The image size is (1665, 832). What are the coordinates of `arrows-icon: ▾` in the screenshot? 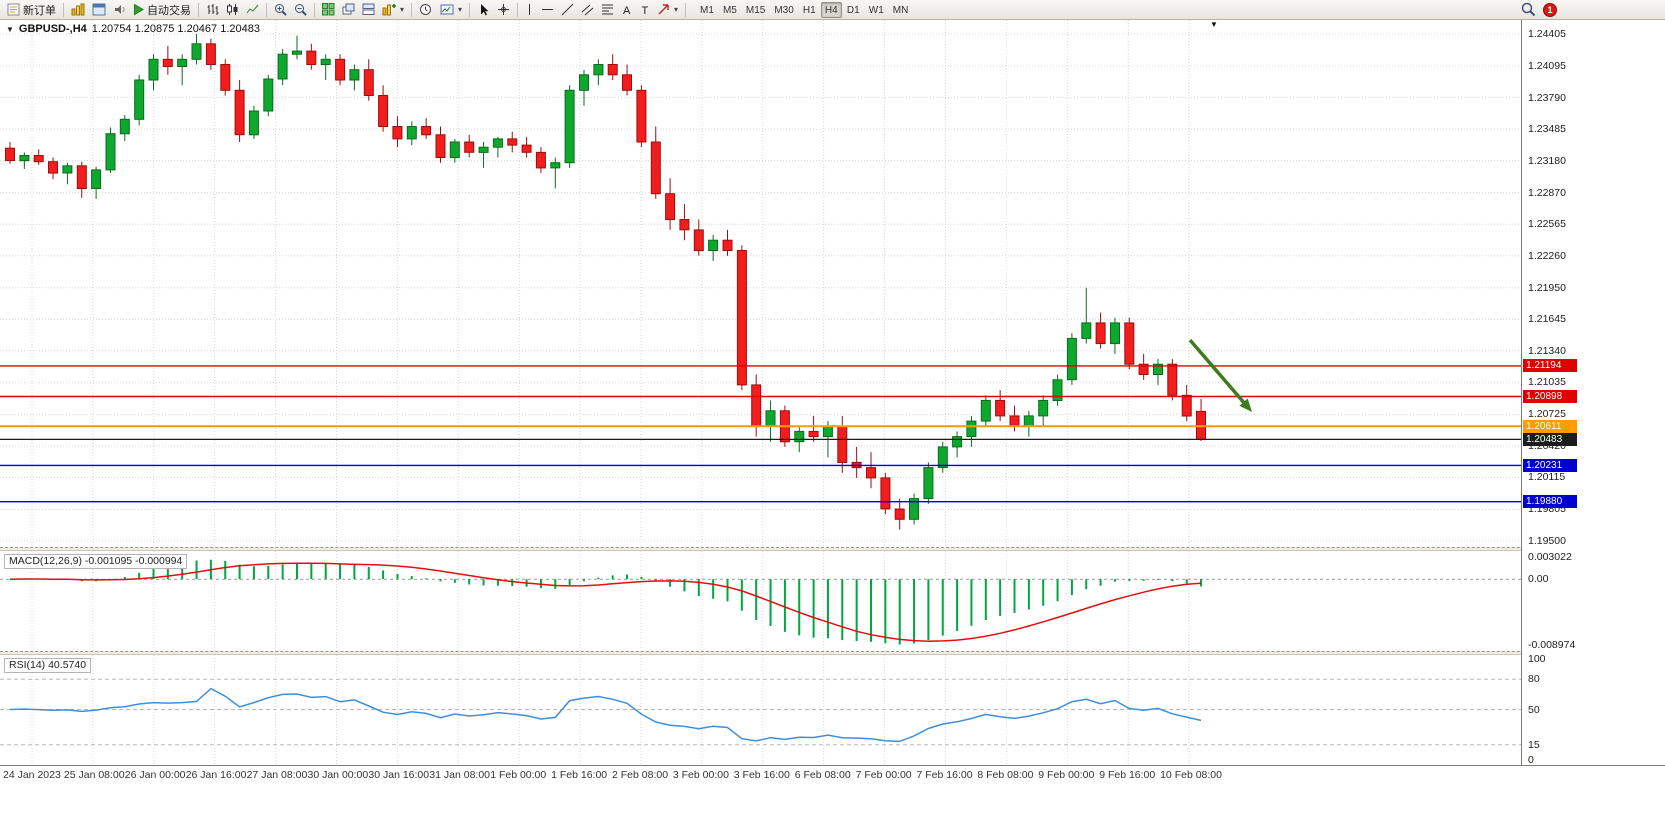 It's located at (667, 10).